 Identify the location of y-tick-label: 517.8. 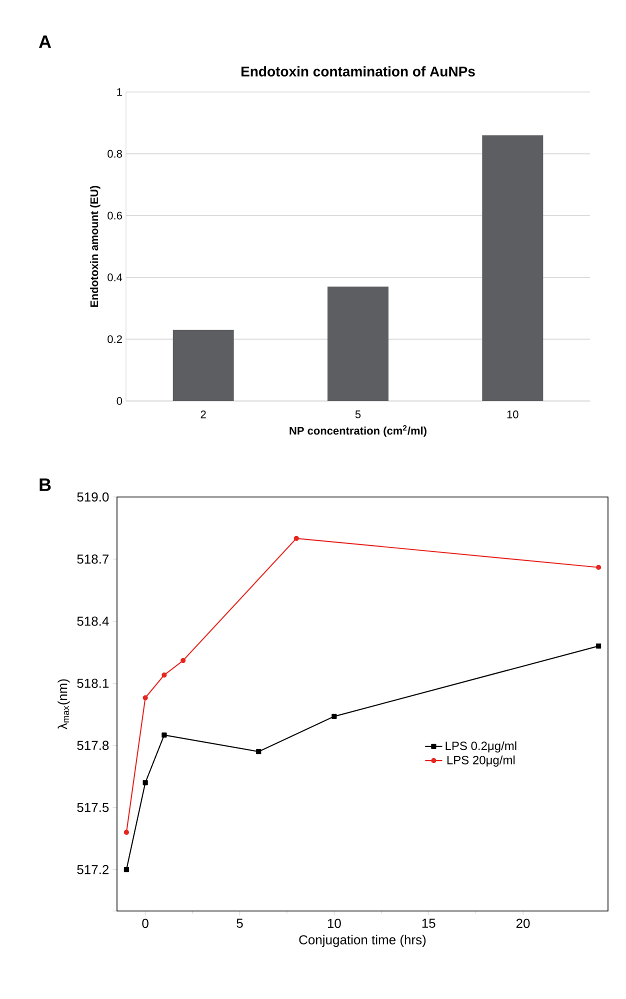
(93, 745).